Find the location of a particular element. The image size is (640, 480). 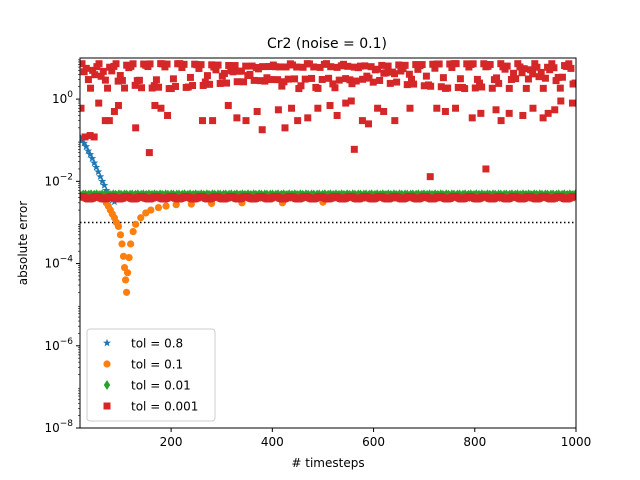

legend-marker is located at coordinates (107, 385).